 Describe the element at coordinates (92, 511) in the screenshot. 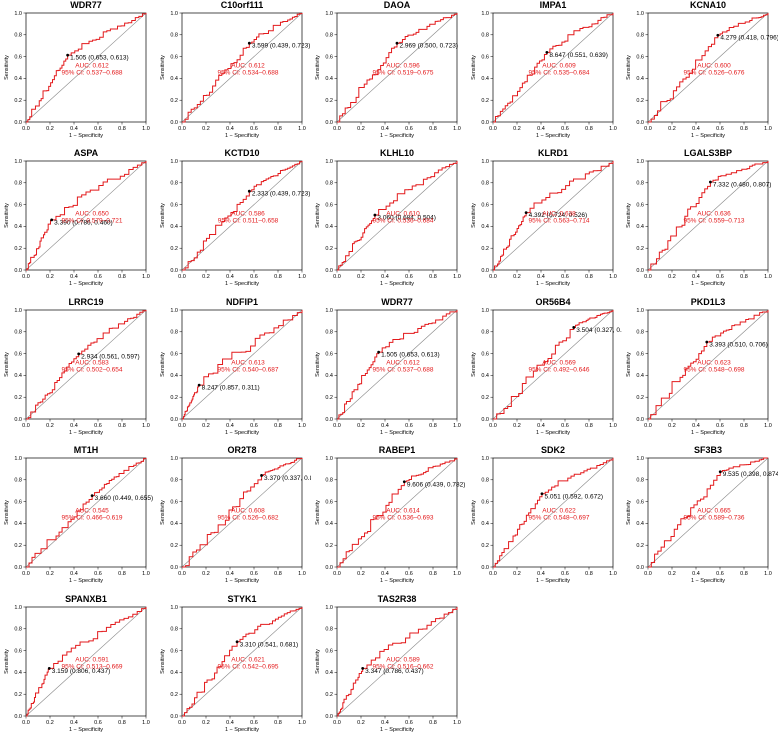

I see `auc-label: AUC: 0.545` at that location.